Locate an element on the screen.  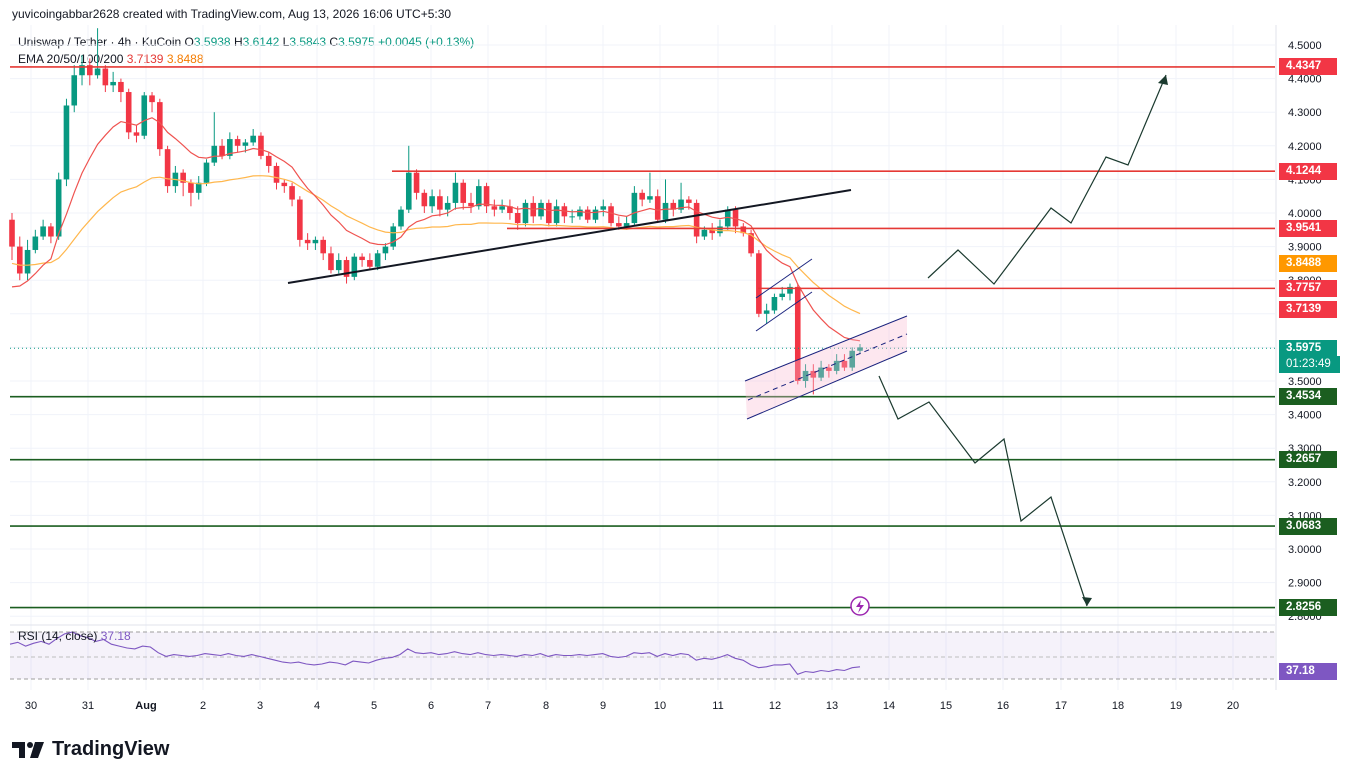
high-label: H is located at coordinates (238, 42).